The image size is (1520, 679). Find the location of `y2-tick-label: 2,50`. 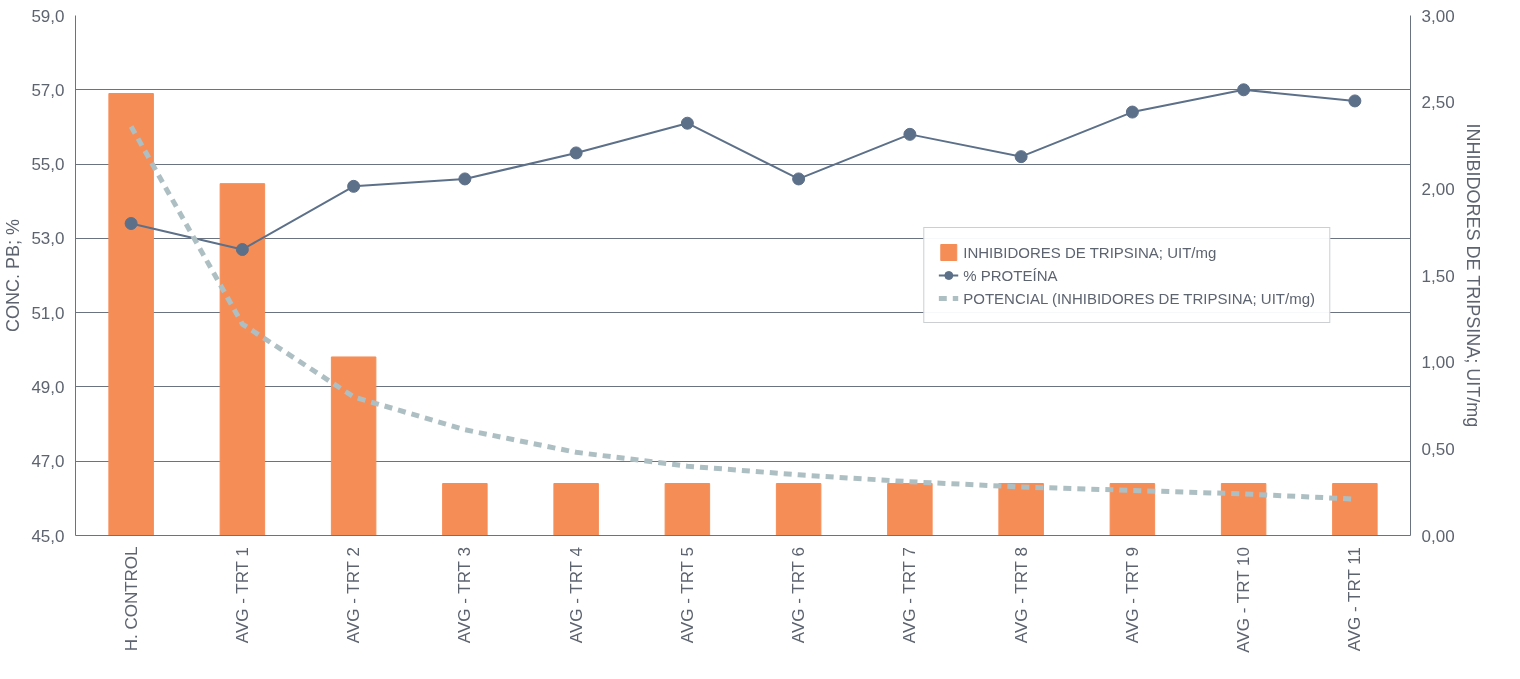

y2-tick-label: 2,50 is located at coordinates (1438, 103).